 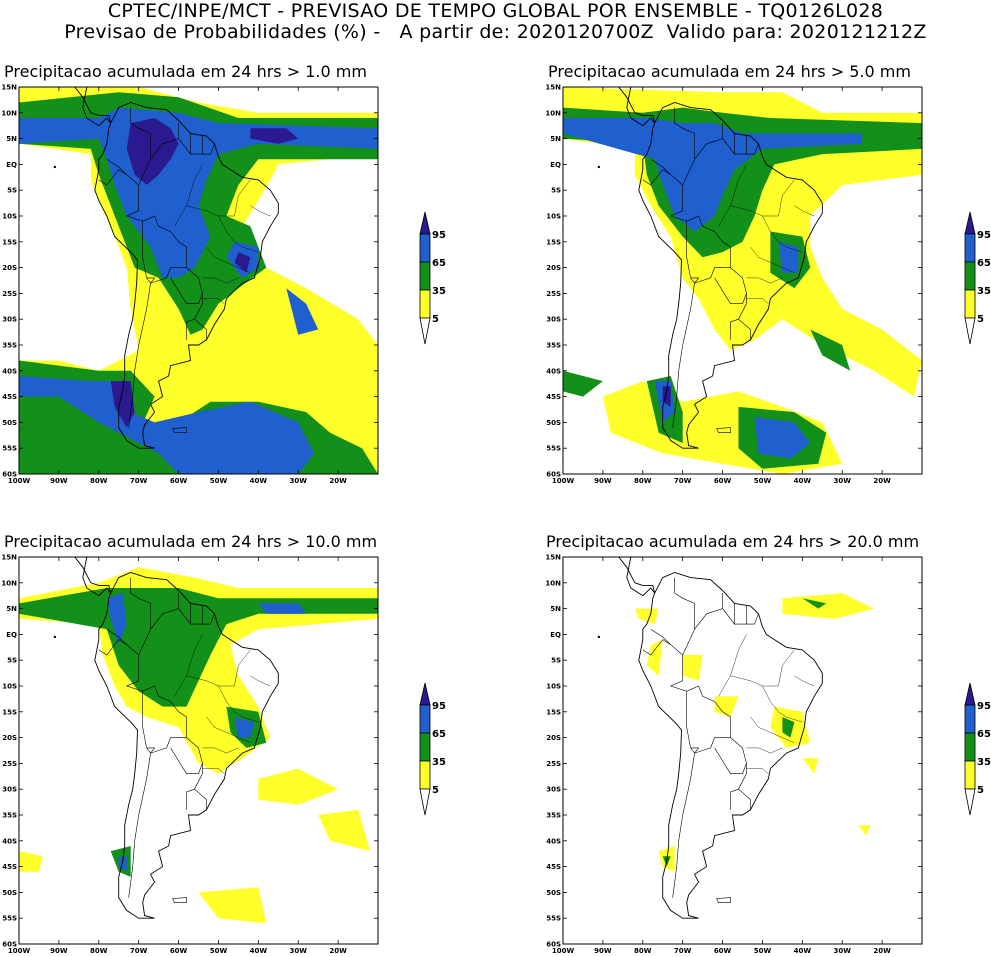 I want to click on longitude-label: 70W, so click(x=139, y=481).